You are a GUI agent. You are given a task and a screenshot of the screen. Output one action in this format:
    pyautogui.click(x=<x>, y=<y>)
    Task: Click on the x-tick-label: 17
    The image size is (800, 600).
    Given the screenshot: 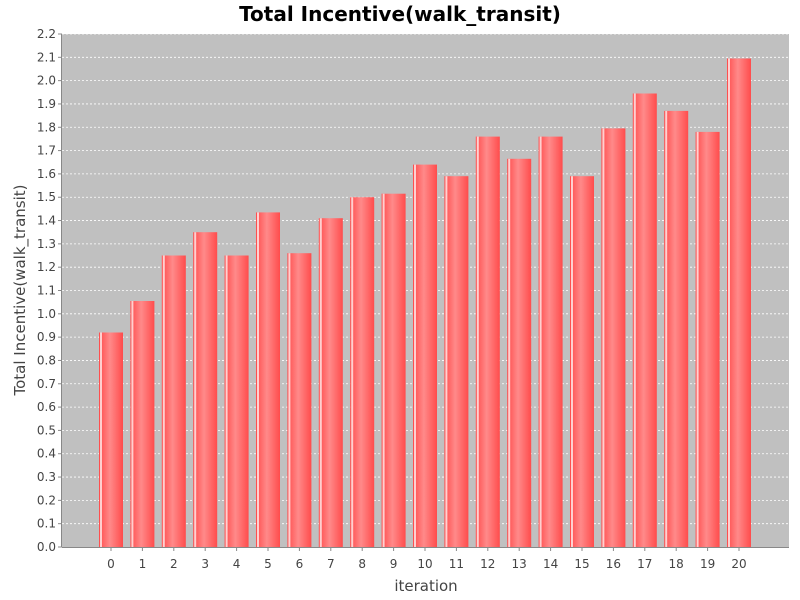 What is the action you would take?
    pyautogui.click(x=644, y=564)
    